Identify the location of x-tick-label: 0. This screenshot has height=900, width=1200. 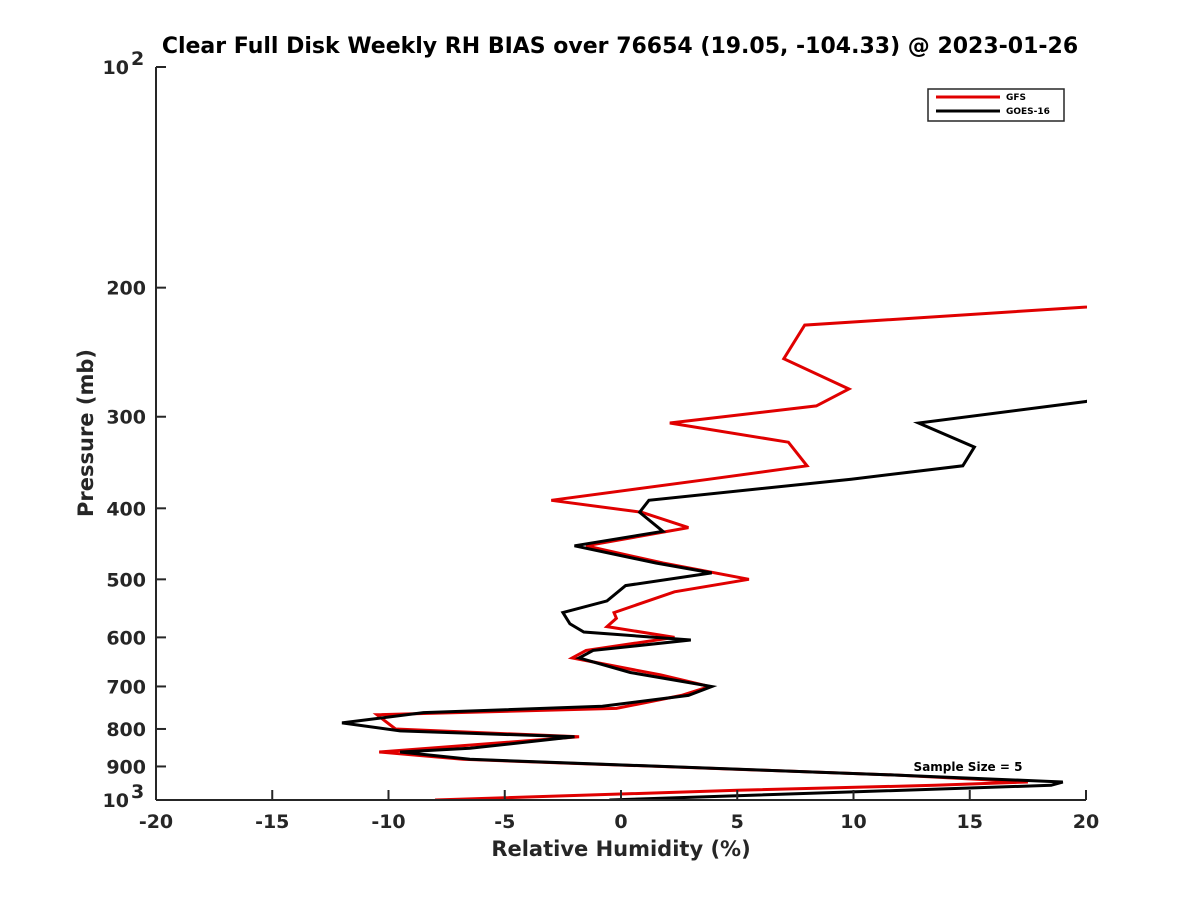
(620, 822).